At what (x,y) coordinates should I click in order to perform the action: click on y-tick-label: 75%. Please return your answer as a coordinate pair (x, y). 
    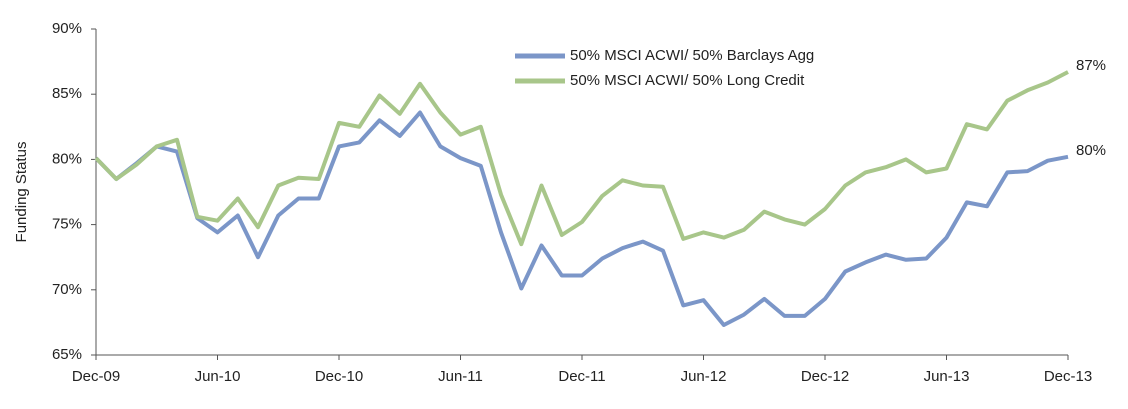
    Looking at the image, I should click on (67, 224).